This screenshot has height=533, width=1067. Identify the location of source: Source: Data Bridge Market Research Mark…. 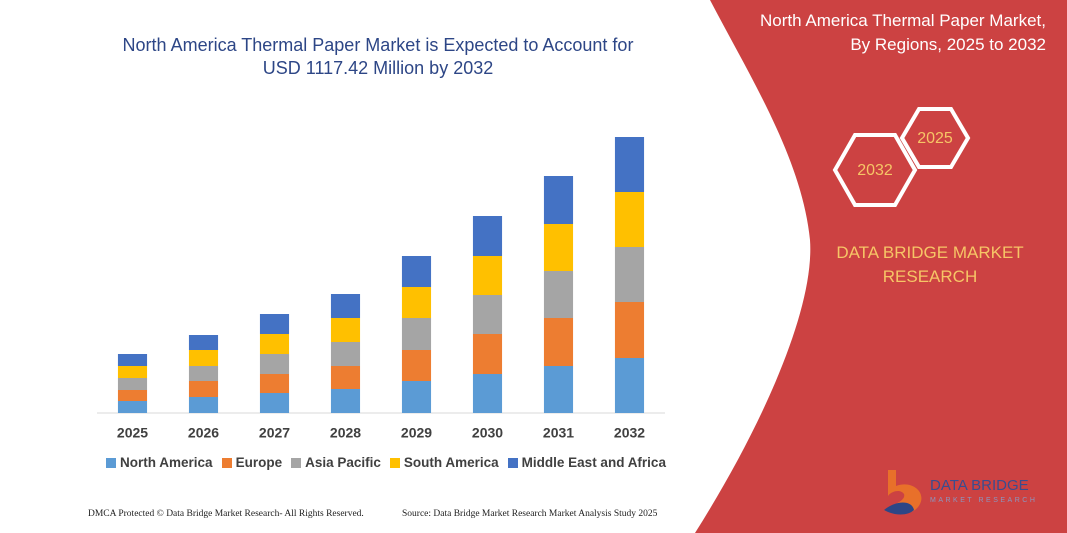
(530, 514).